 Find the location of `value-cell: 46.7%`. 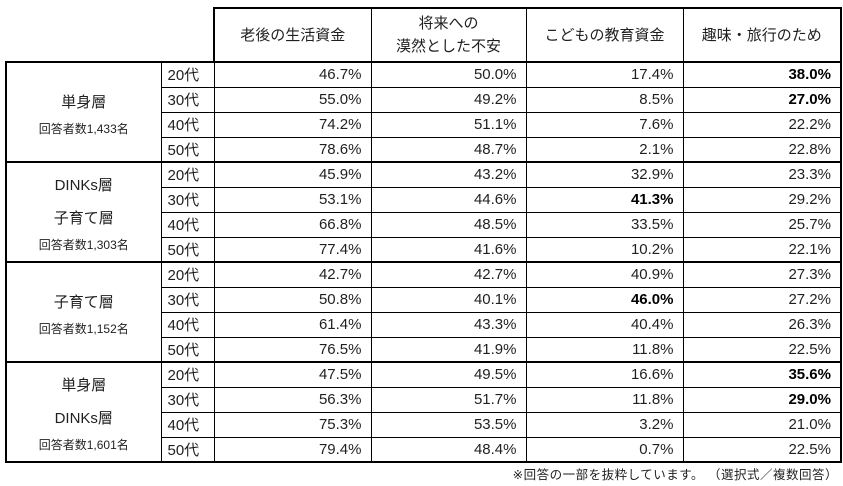

value-cell: 46.7% is located at coordinates (292, 74).